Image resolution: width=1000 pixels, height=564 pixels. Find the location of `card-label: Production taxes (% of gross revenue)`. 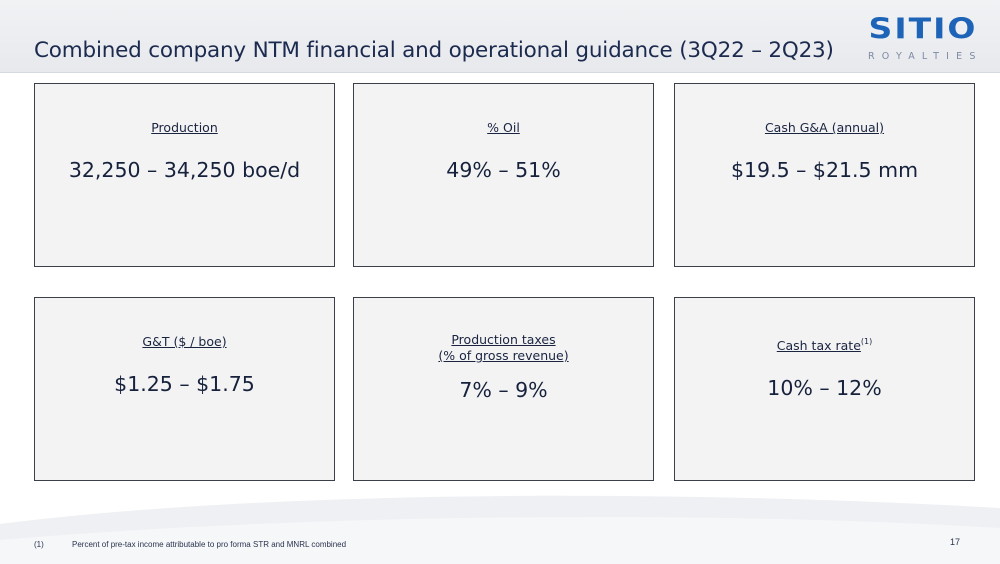

card-label: Production taxes (% of gross revenue) is located at coordinates (503, 348).